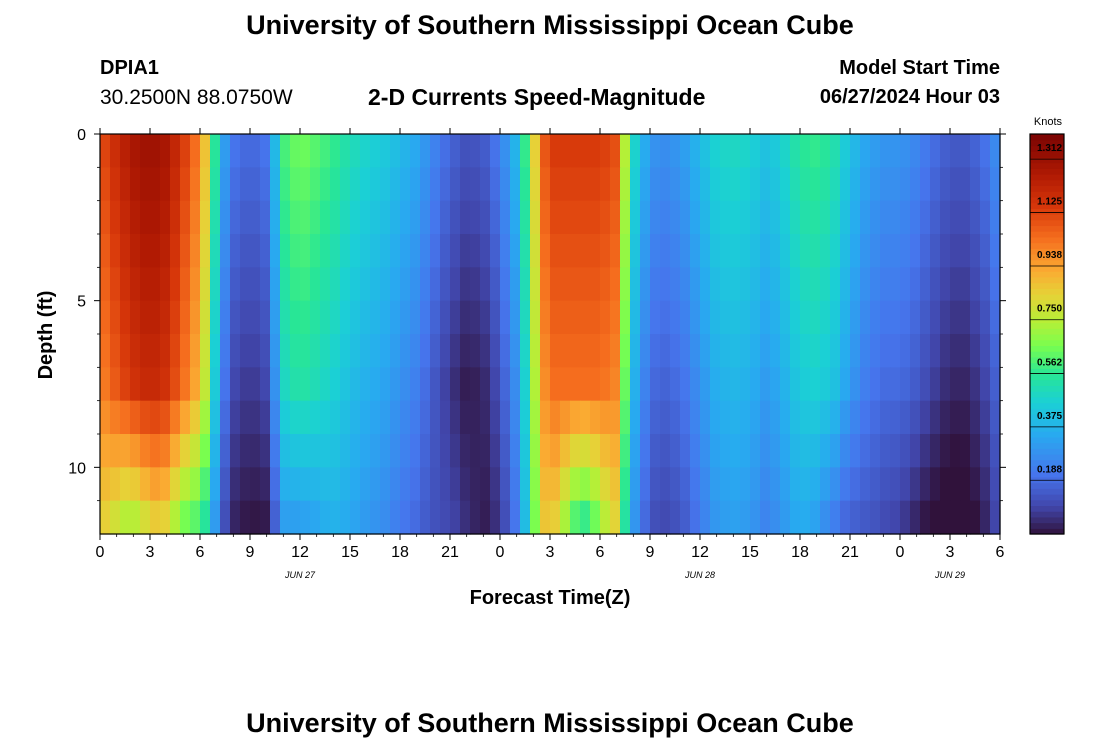 The image size is (1100, 750). Describe the element at coordinates (1049, 148) in the screenshot. I see `colorbar-tick-label: 1.312` at that location.